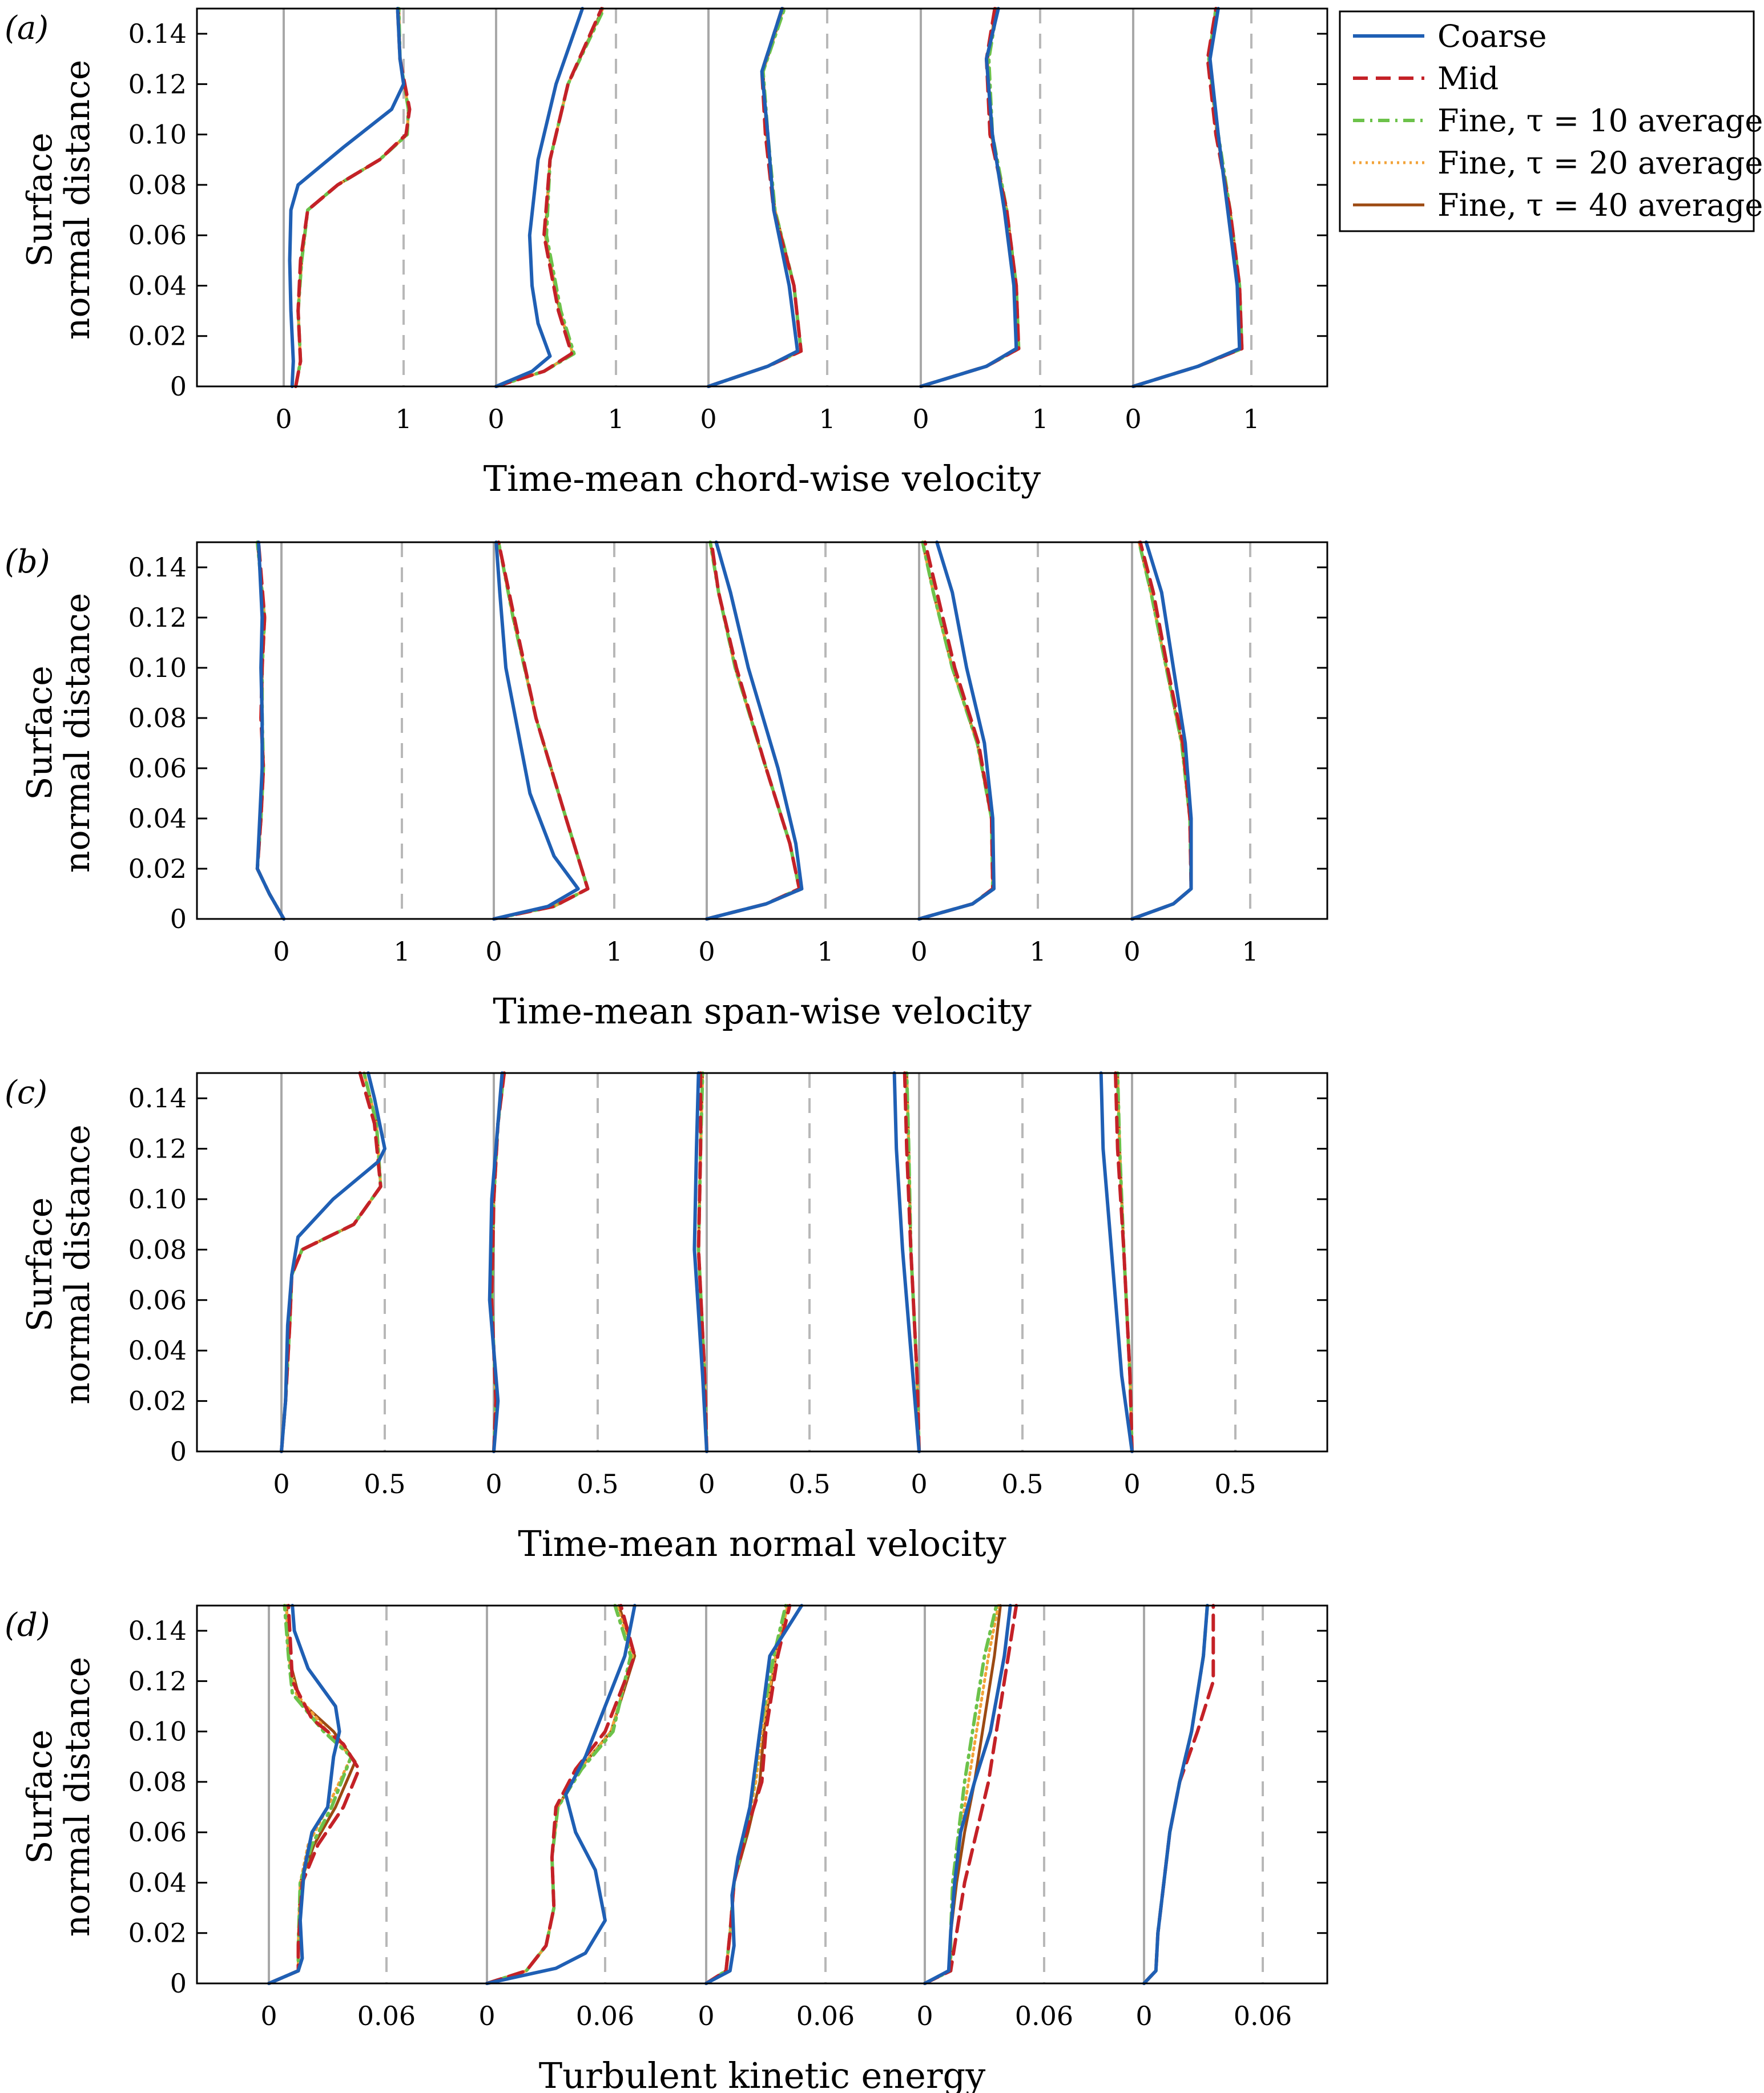 The width and height of the screenshot is (1764, 2093). I want to click on panel-label: (b), so click(27, 561).